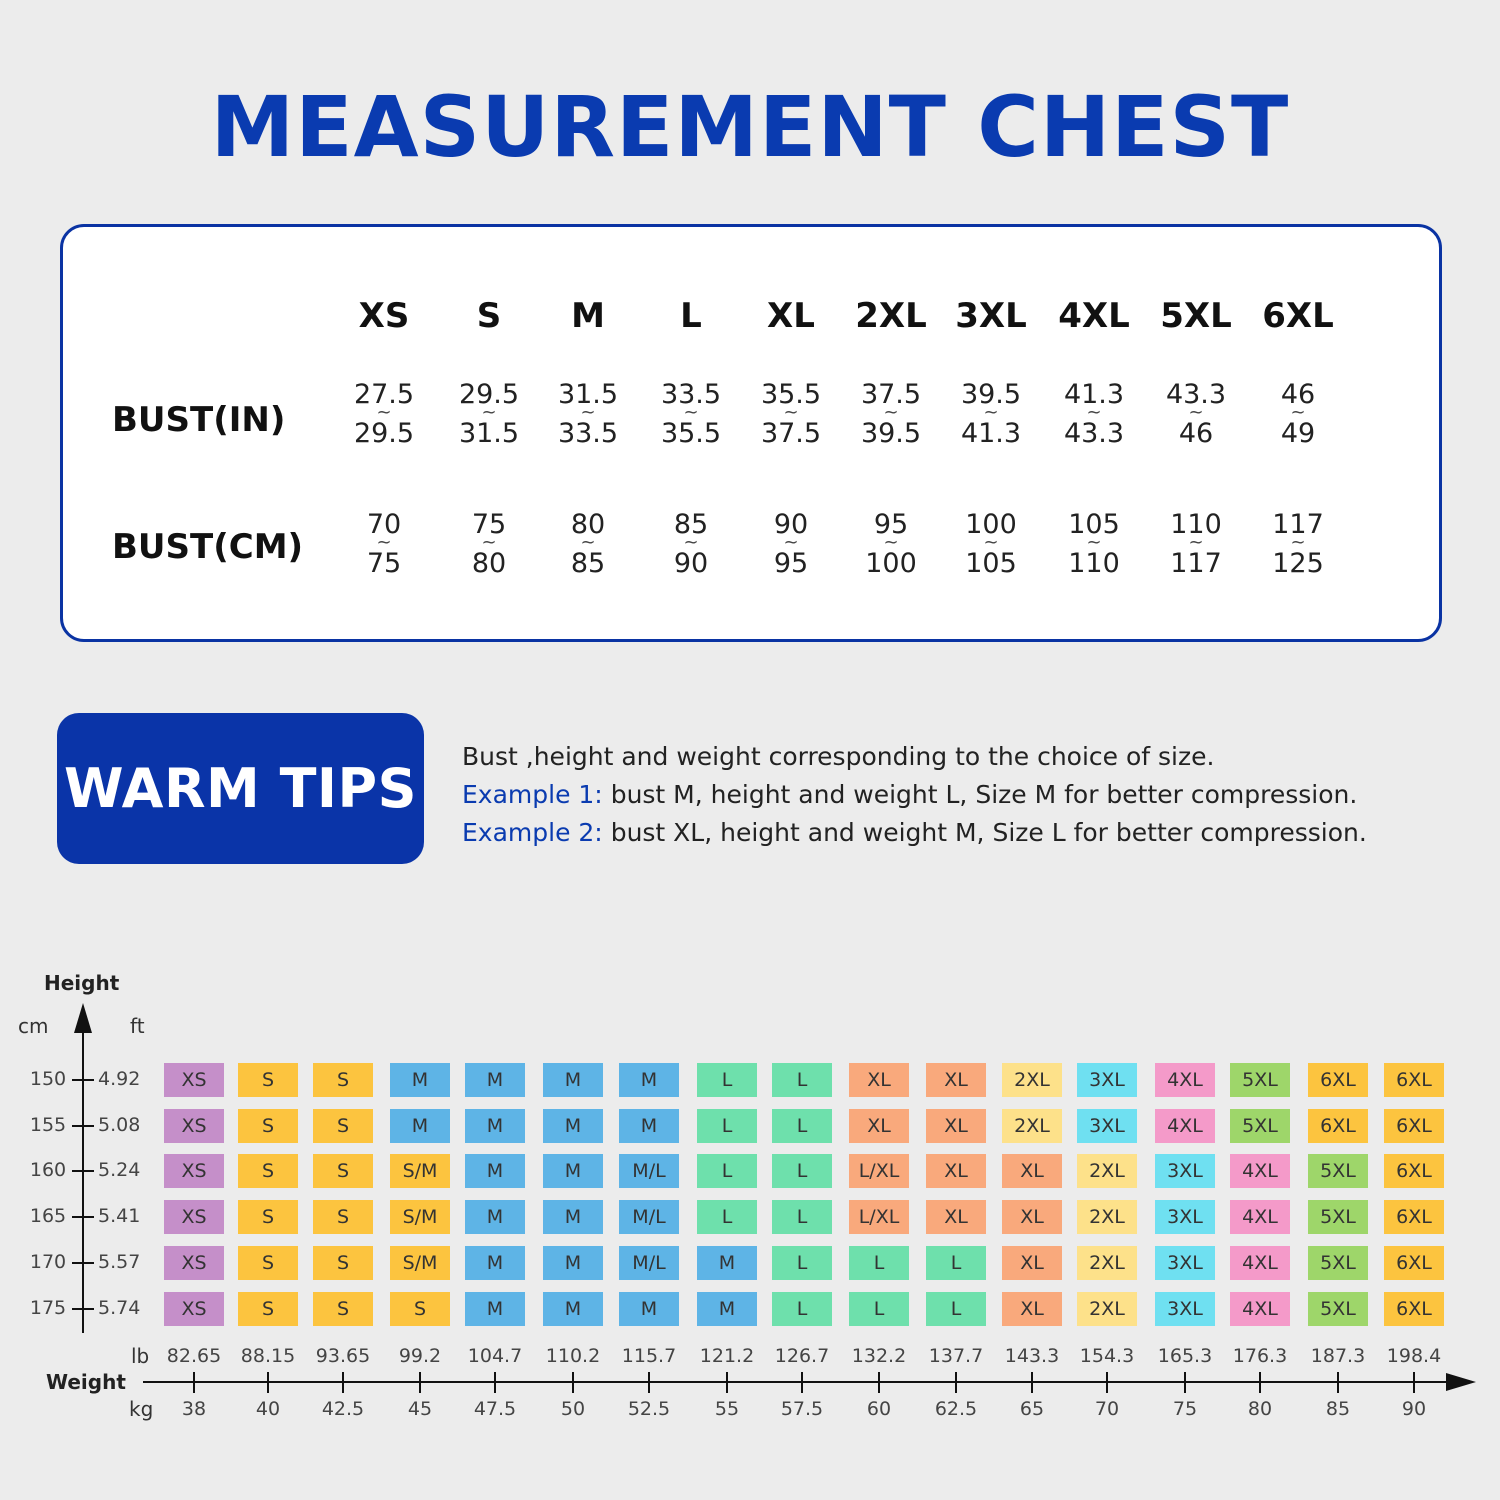 The height and width of the screenshot is (1500, 1500). Describe the element at coordinates (802, 1409) in the screenshot. I see `weight-kg-label: 57.5` at that location.